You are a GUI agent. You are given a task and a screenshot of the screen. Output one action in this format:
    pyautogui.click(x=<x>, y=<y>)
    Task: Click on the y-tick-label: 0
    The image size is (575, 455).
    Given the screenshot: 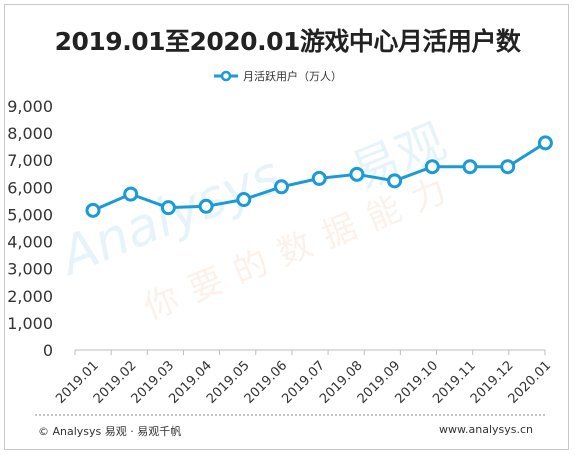 What is the action you would take?
    pyautogui.click(x=48, y=350)
    